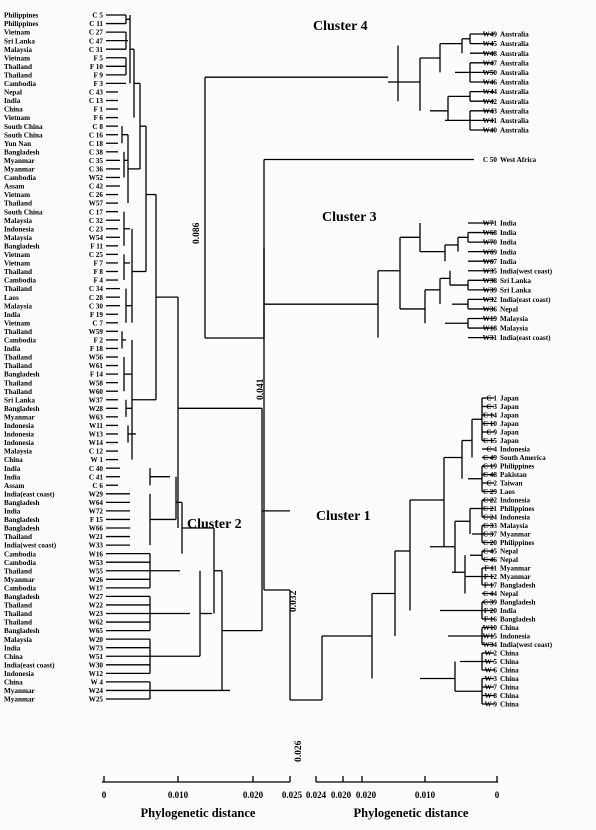 This screenshot has height=830, width=596. Describe the element at coordinates (490, 131) in the screenshot. I see `cluster4-leaf-id: W40` at that location.